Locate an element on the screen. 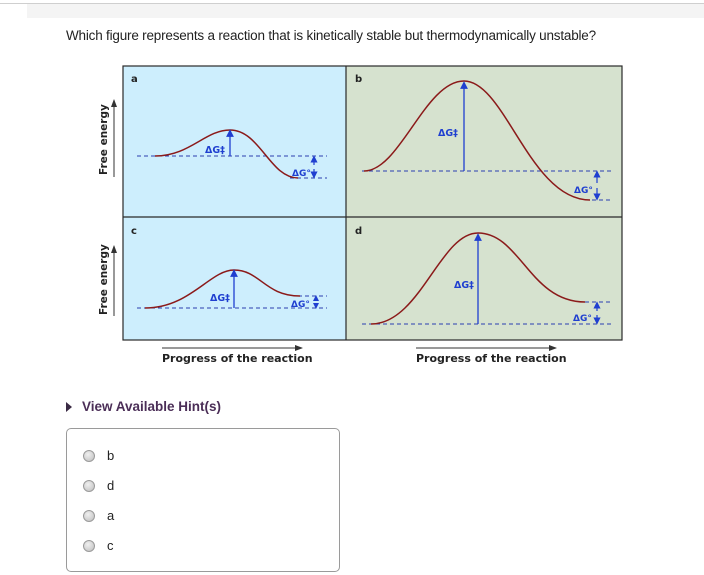 The height and width of the screenshot is (575, 704). option-label: c is located at coordinates (110, 545).